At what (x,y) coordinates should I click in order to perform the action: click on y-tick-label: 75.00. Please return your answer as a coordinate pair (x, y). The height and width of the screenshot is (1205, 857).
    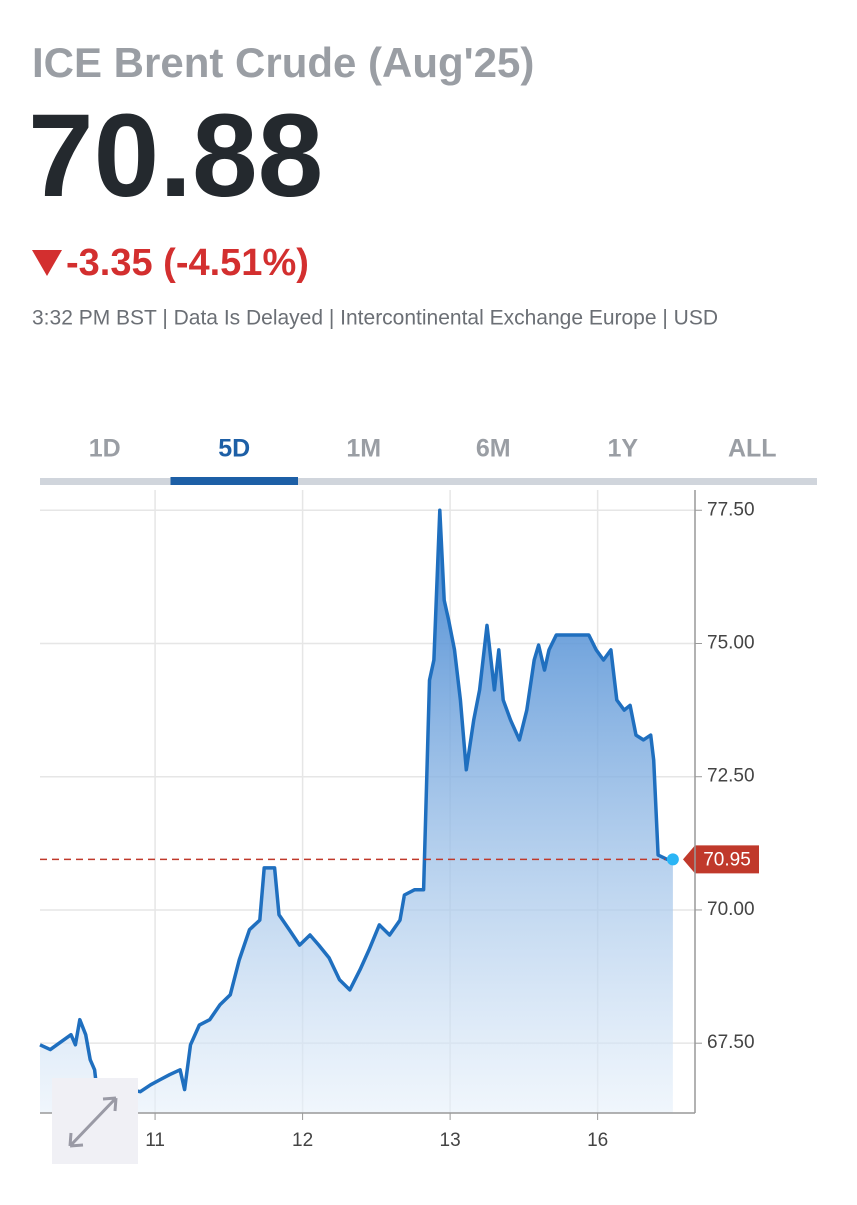
    Looking at the image, I should click on (731, 643).